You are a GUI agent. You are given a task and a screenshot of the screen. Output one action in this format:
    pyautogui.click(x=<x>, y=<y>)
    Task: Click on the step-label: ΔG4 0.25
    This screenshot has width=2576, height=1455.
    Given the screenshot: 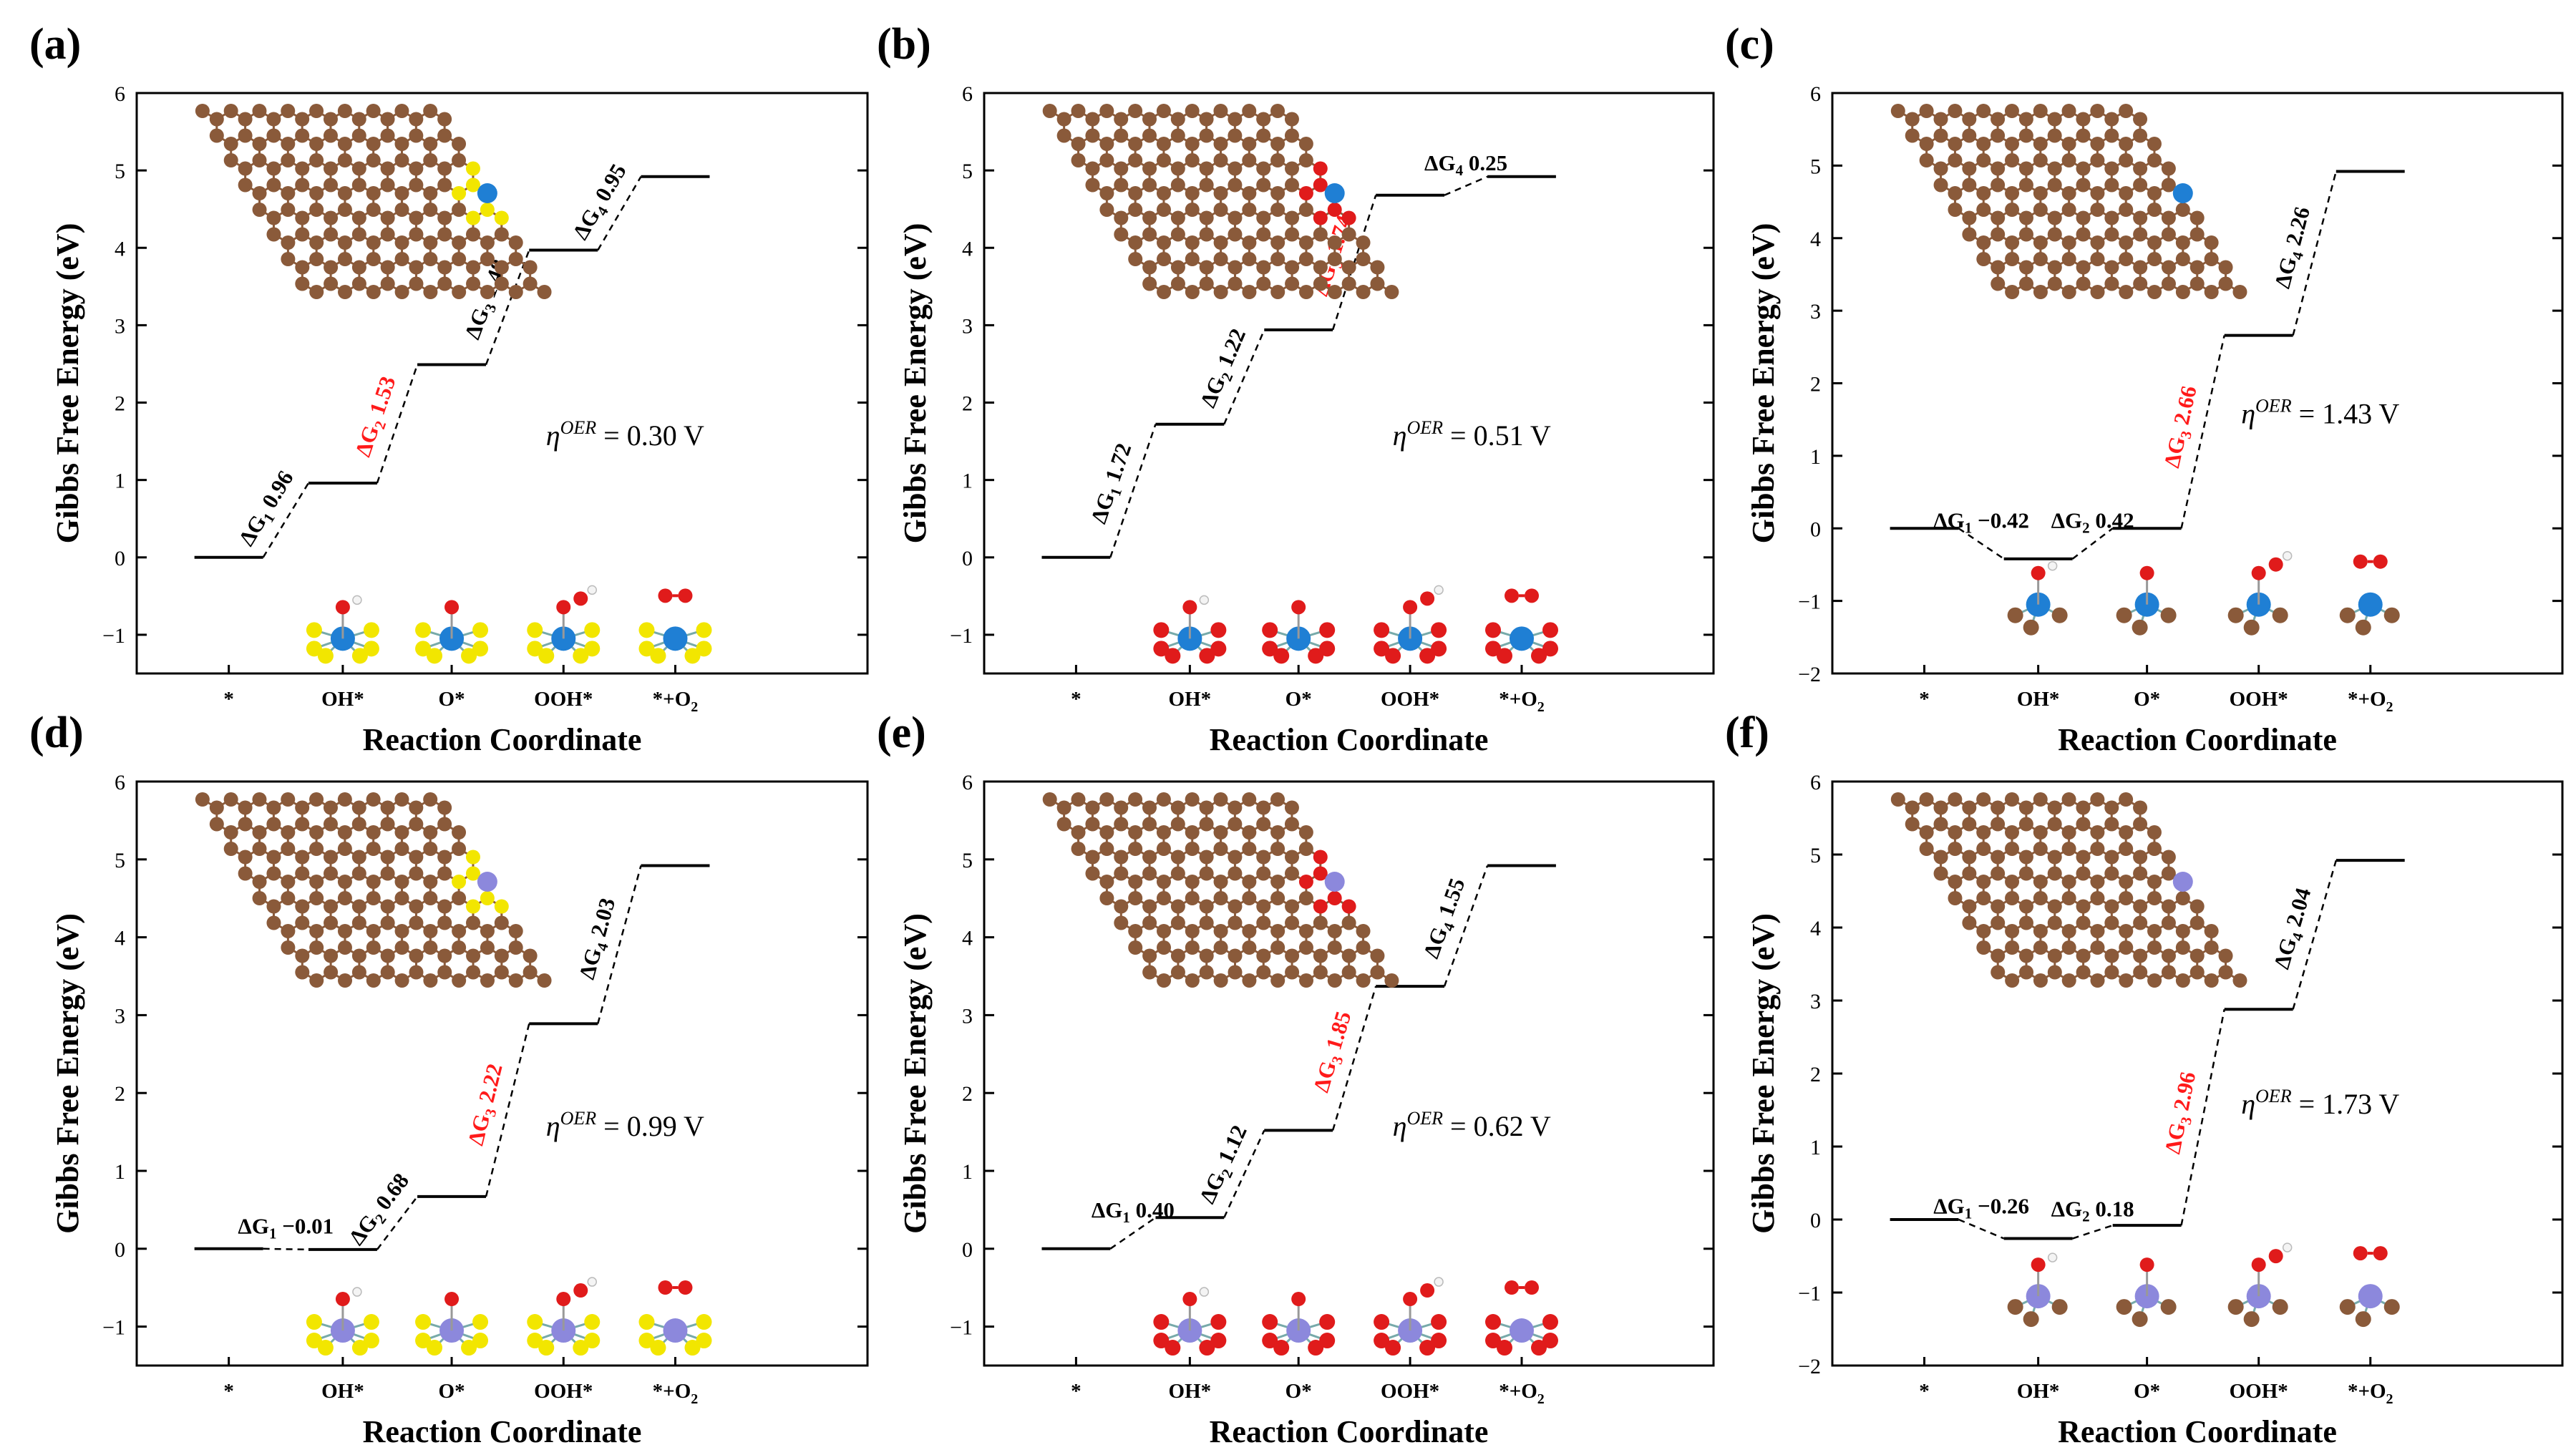 What is the action you would take?
    pyautogui.click(x=1465, y=164)
    